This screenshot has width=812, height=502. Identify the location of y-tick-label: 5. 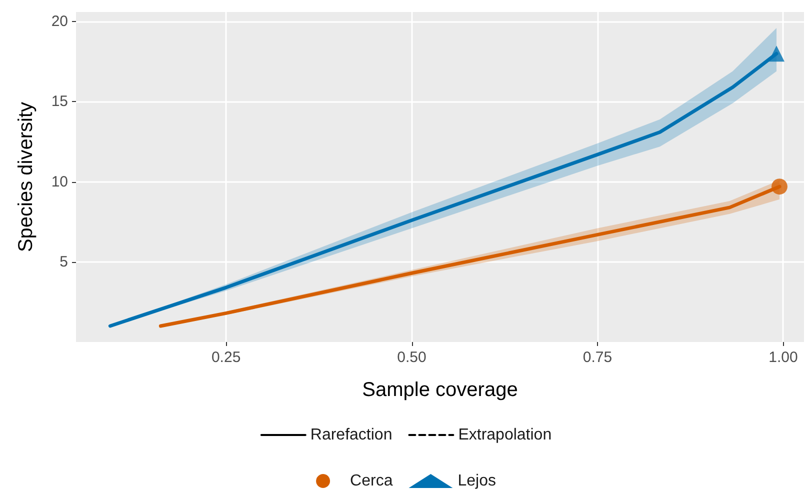
(64, 261).